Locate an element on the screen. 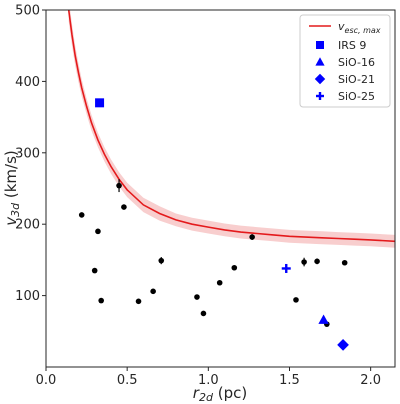 Image resolution: width=400 pixels, height=404 pixels. x-tick-label-2: 1.0 is located at coordinates (208, 380).